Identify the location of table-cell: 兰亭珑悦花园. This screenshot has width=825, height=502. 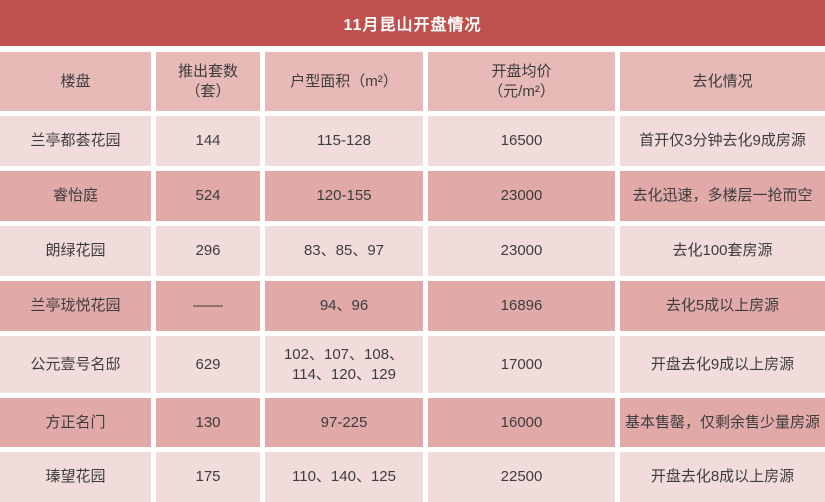
(75, 306).